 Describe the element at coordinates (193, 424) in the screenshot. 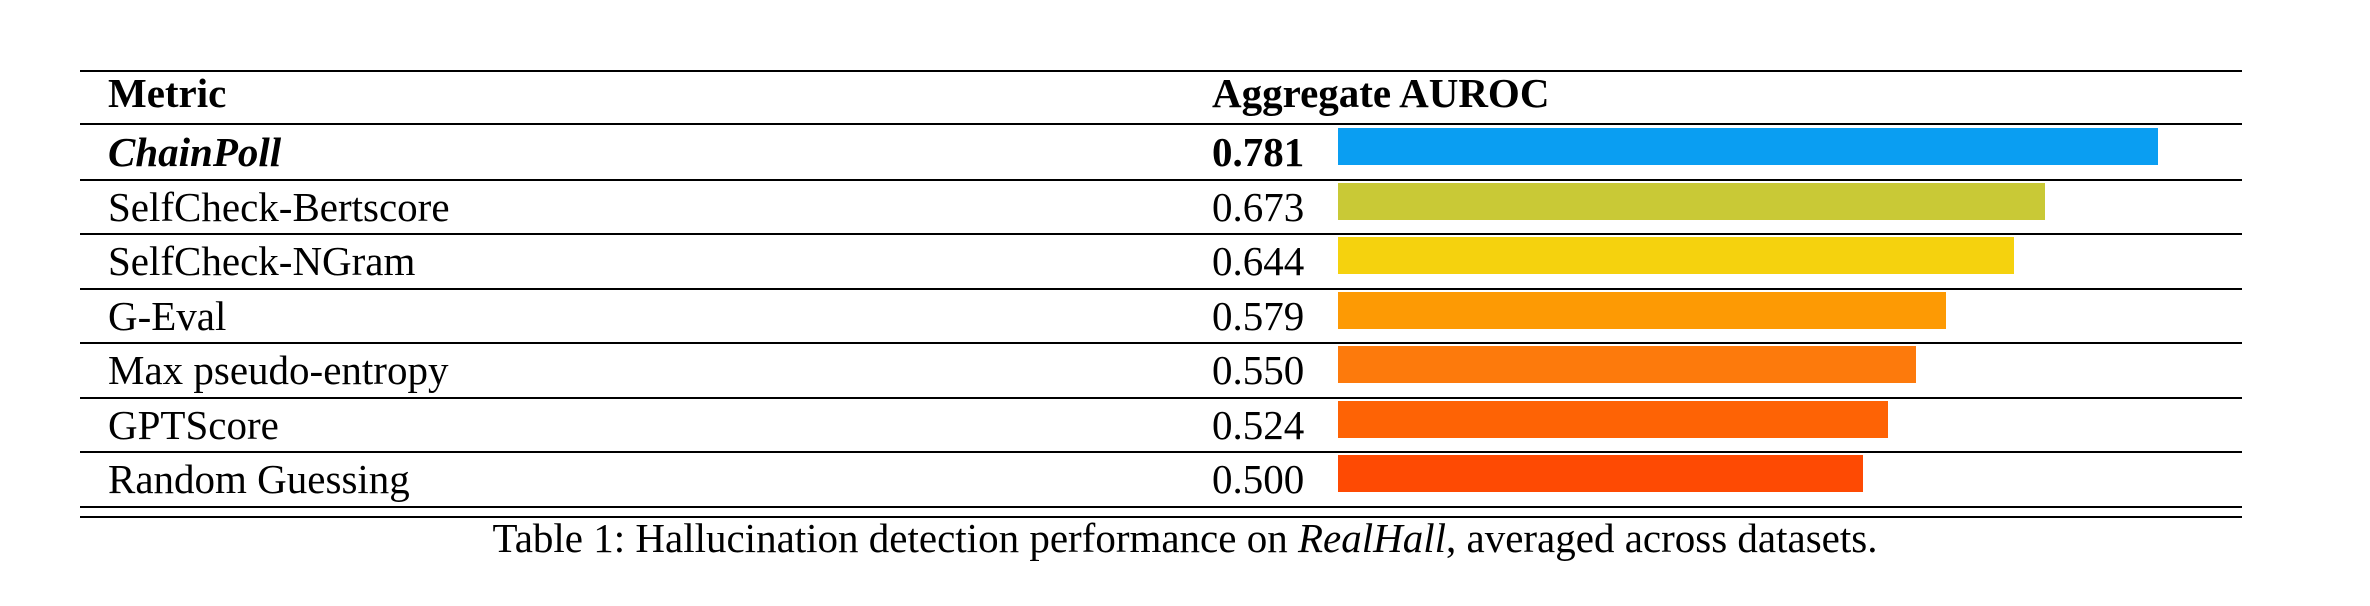

I see `table-row-metric: GPTScore` at that location.